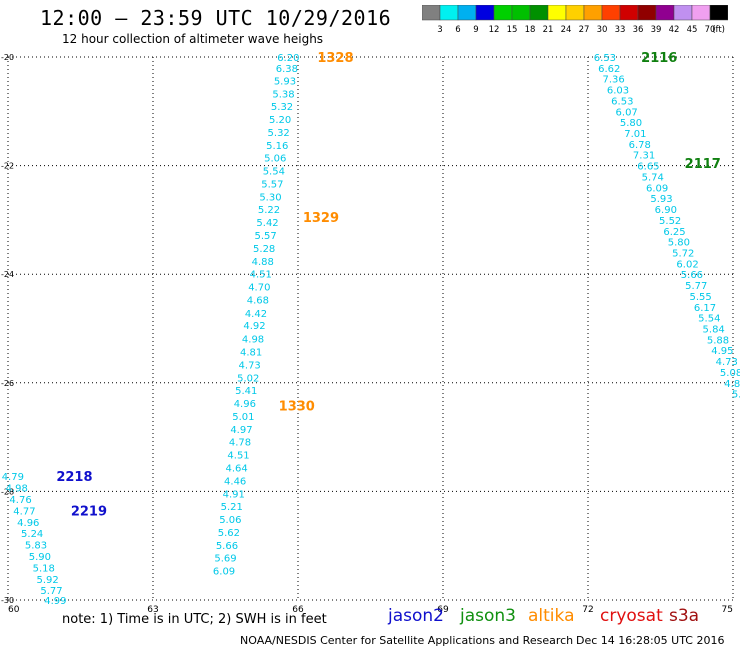 Image resolution: width=740 pixels, height=650 pixels. Describe the element at coordinates (674, 232) in the screenshot. I see `swh-value: 6.25` at that location.